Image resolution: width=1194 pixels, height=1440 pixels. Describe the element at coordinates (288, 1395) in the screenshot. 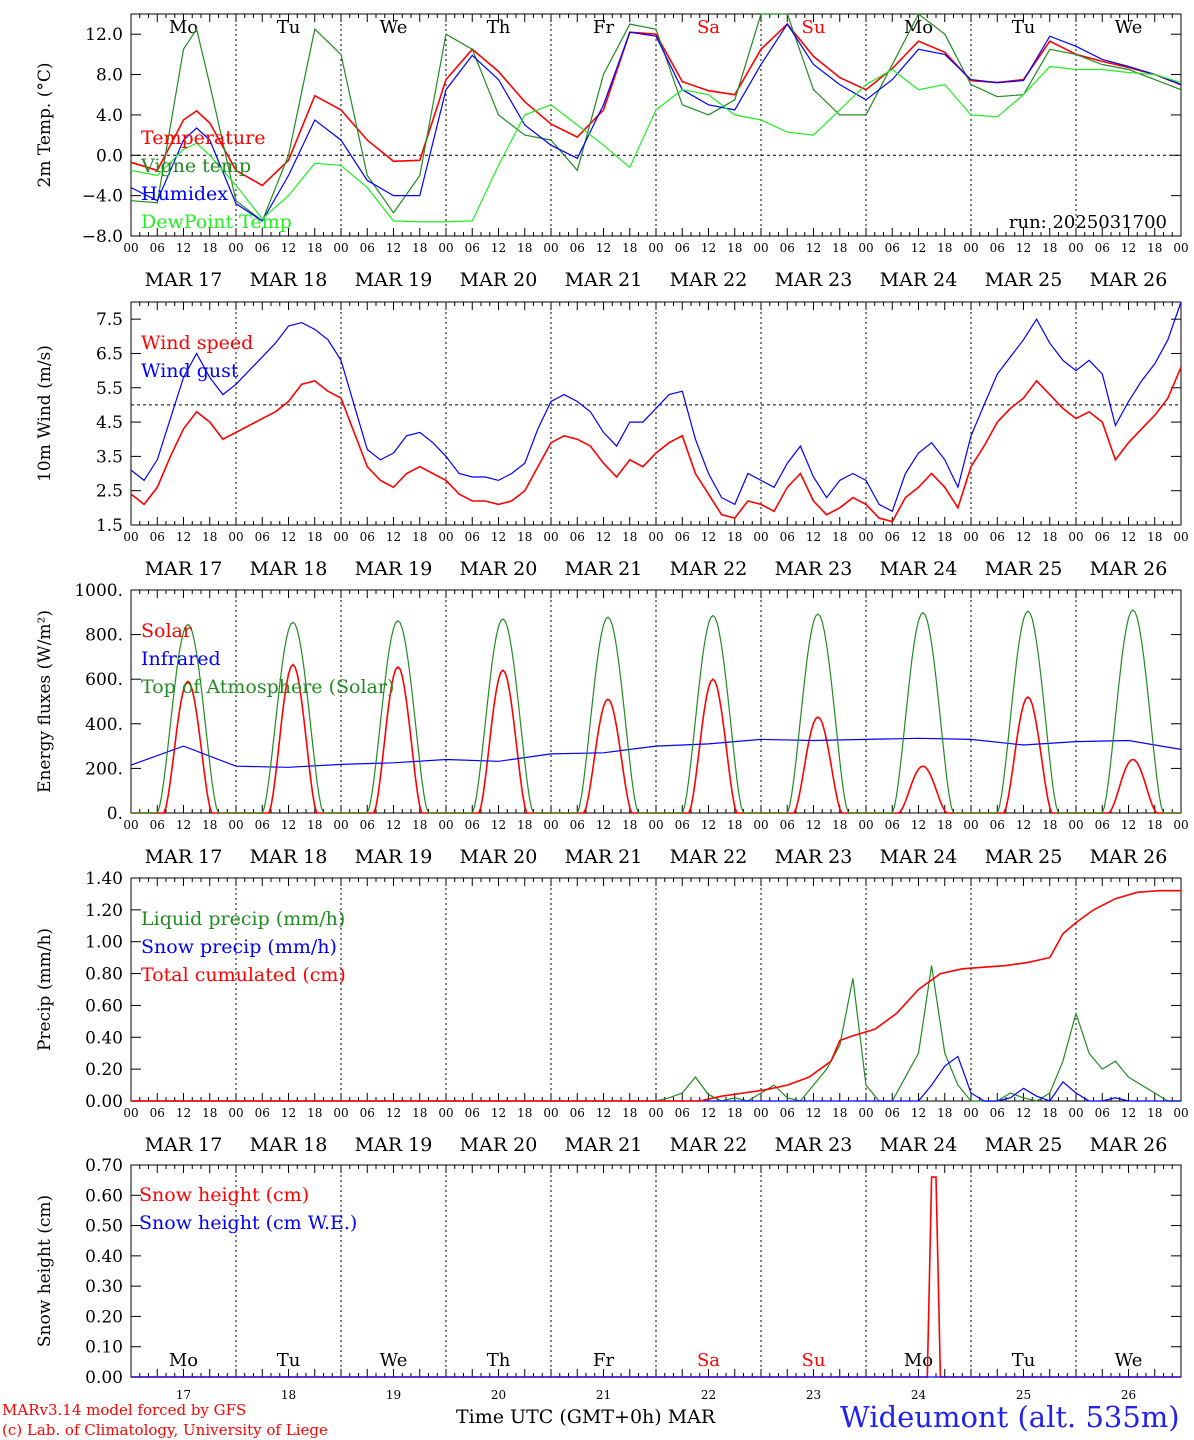

I see `day-number-label: 18` at that location.